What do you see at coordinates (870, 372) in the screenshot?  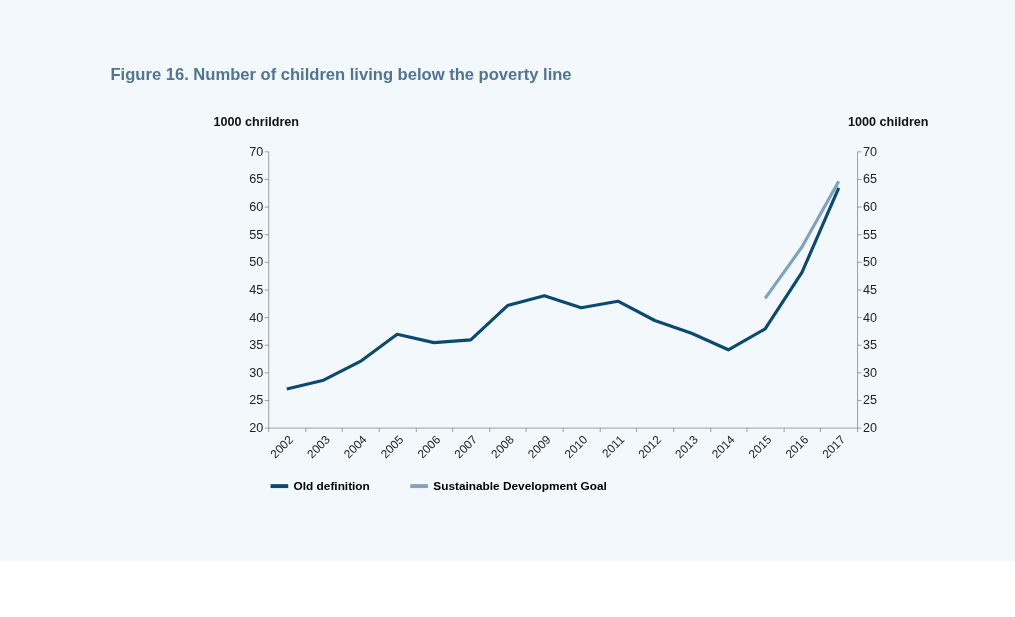 I see `y2-tick-label: 30` at bounding box center [870, 372].